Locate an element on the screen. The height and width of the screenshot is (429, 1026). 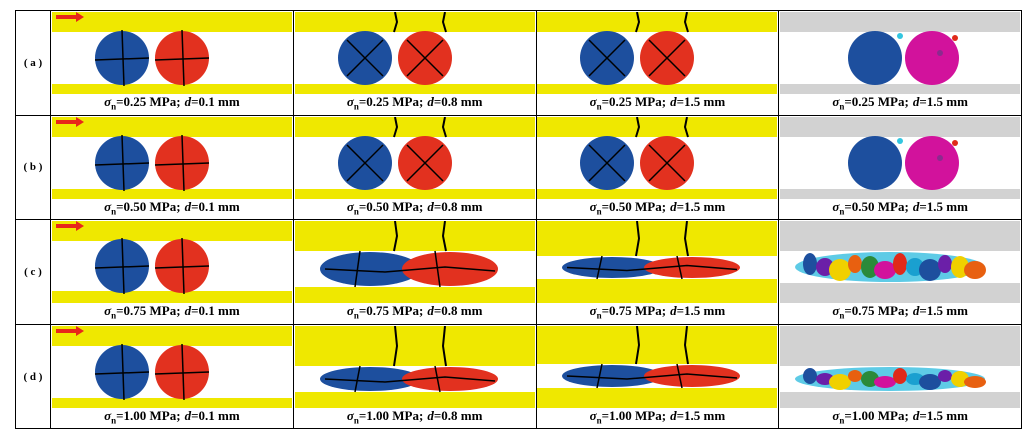
panel-cell: σn=0.50 MPa; d=1.5 mm is located at coordinates (657, 167).